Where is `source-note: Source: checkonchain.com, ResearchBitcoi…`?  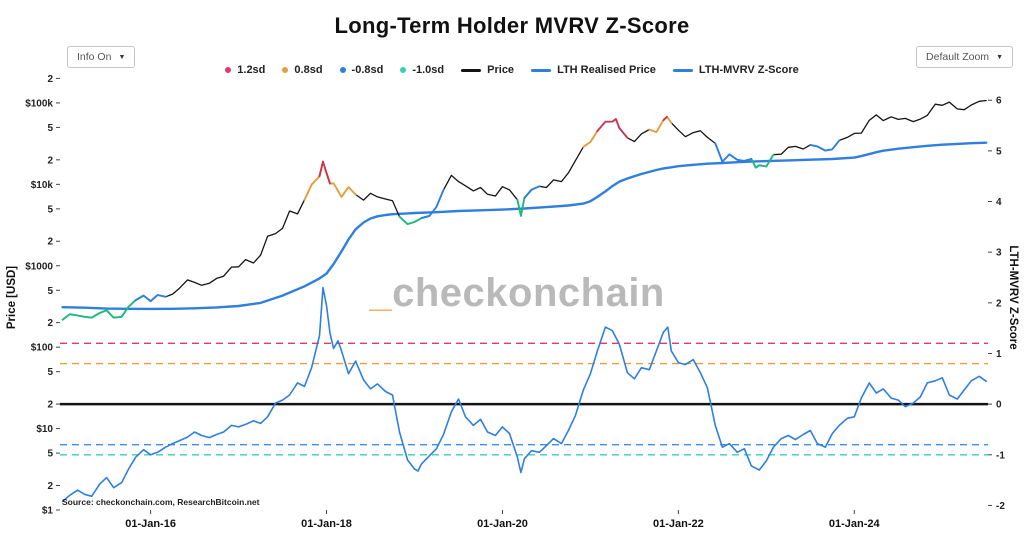
source-note: Source: checkonchain.com, ResearchBitcoi… is located at coordinates (161, 502).